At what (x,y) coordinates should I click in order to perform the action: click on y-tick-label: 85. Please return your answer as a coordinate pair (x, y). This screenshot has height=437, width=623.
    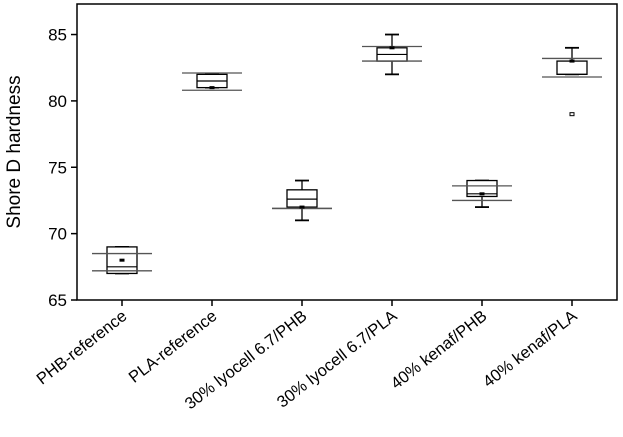
    Looking at the image, I should click on (57, 35).